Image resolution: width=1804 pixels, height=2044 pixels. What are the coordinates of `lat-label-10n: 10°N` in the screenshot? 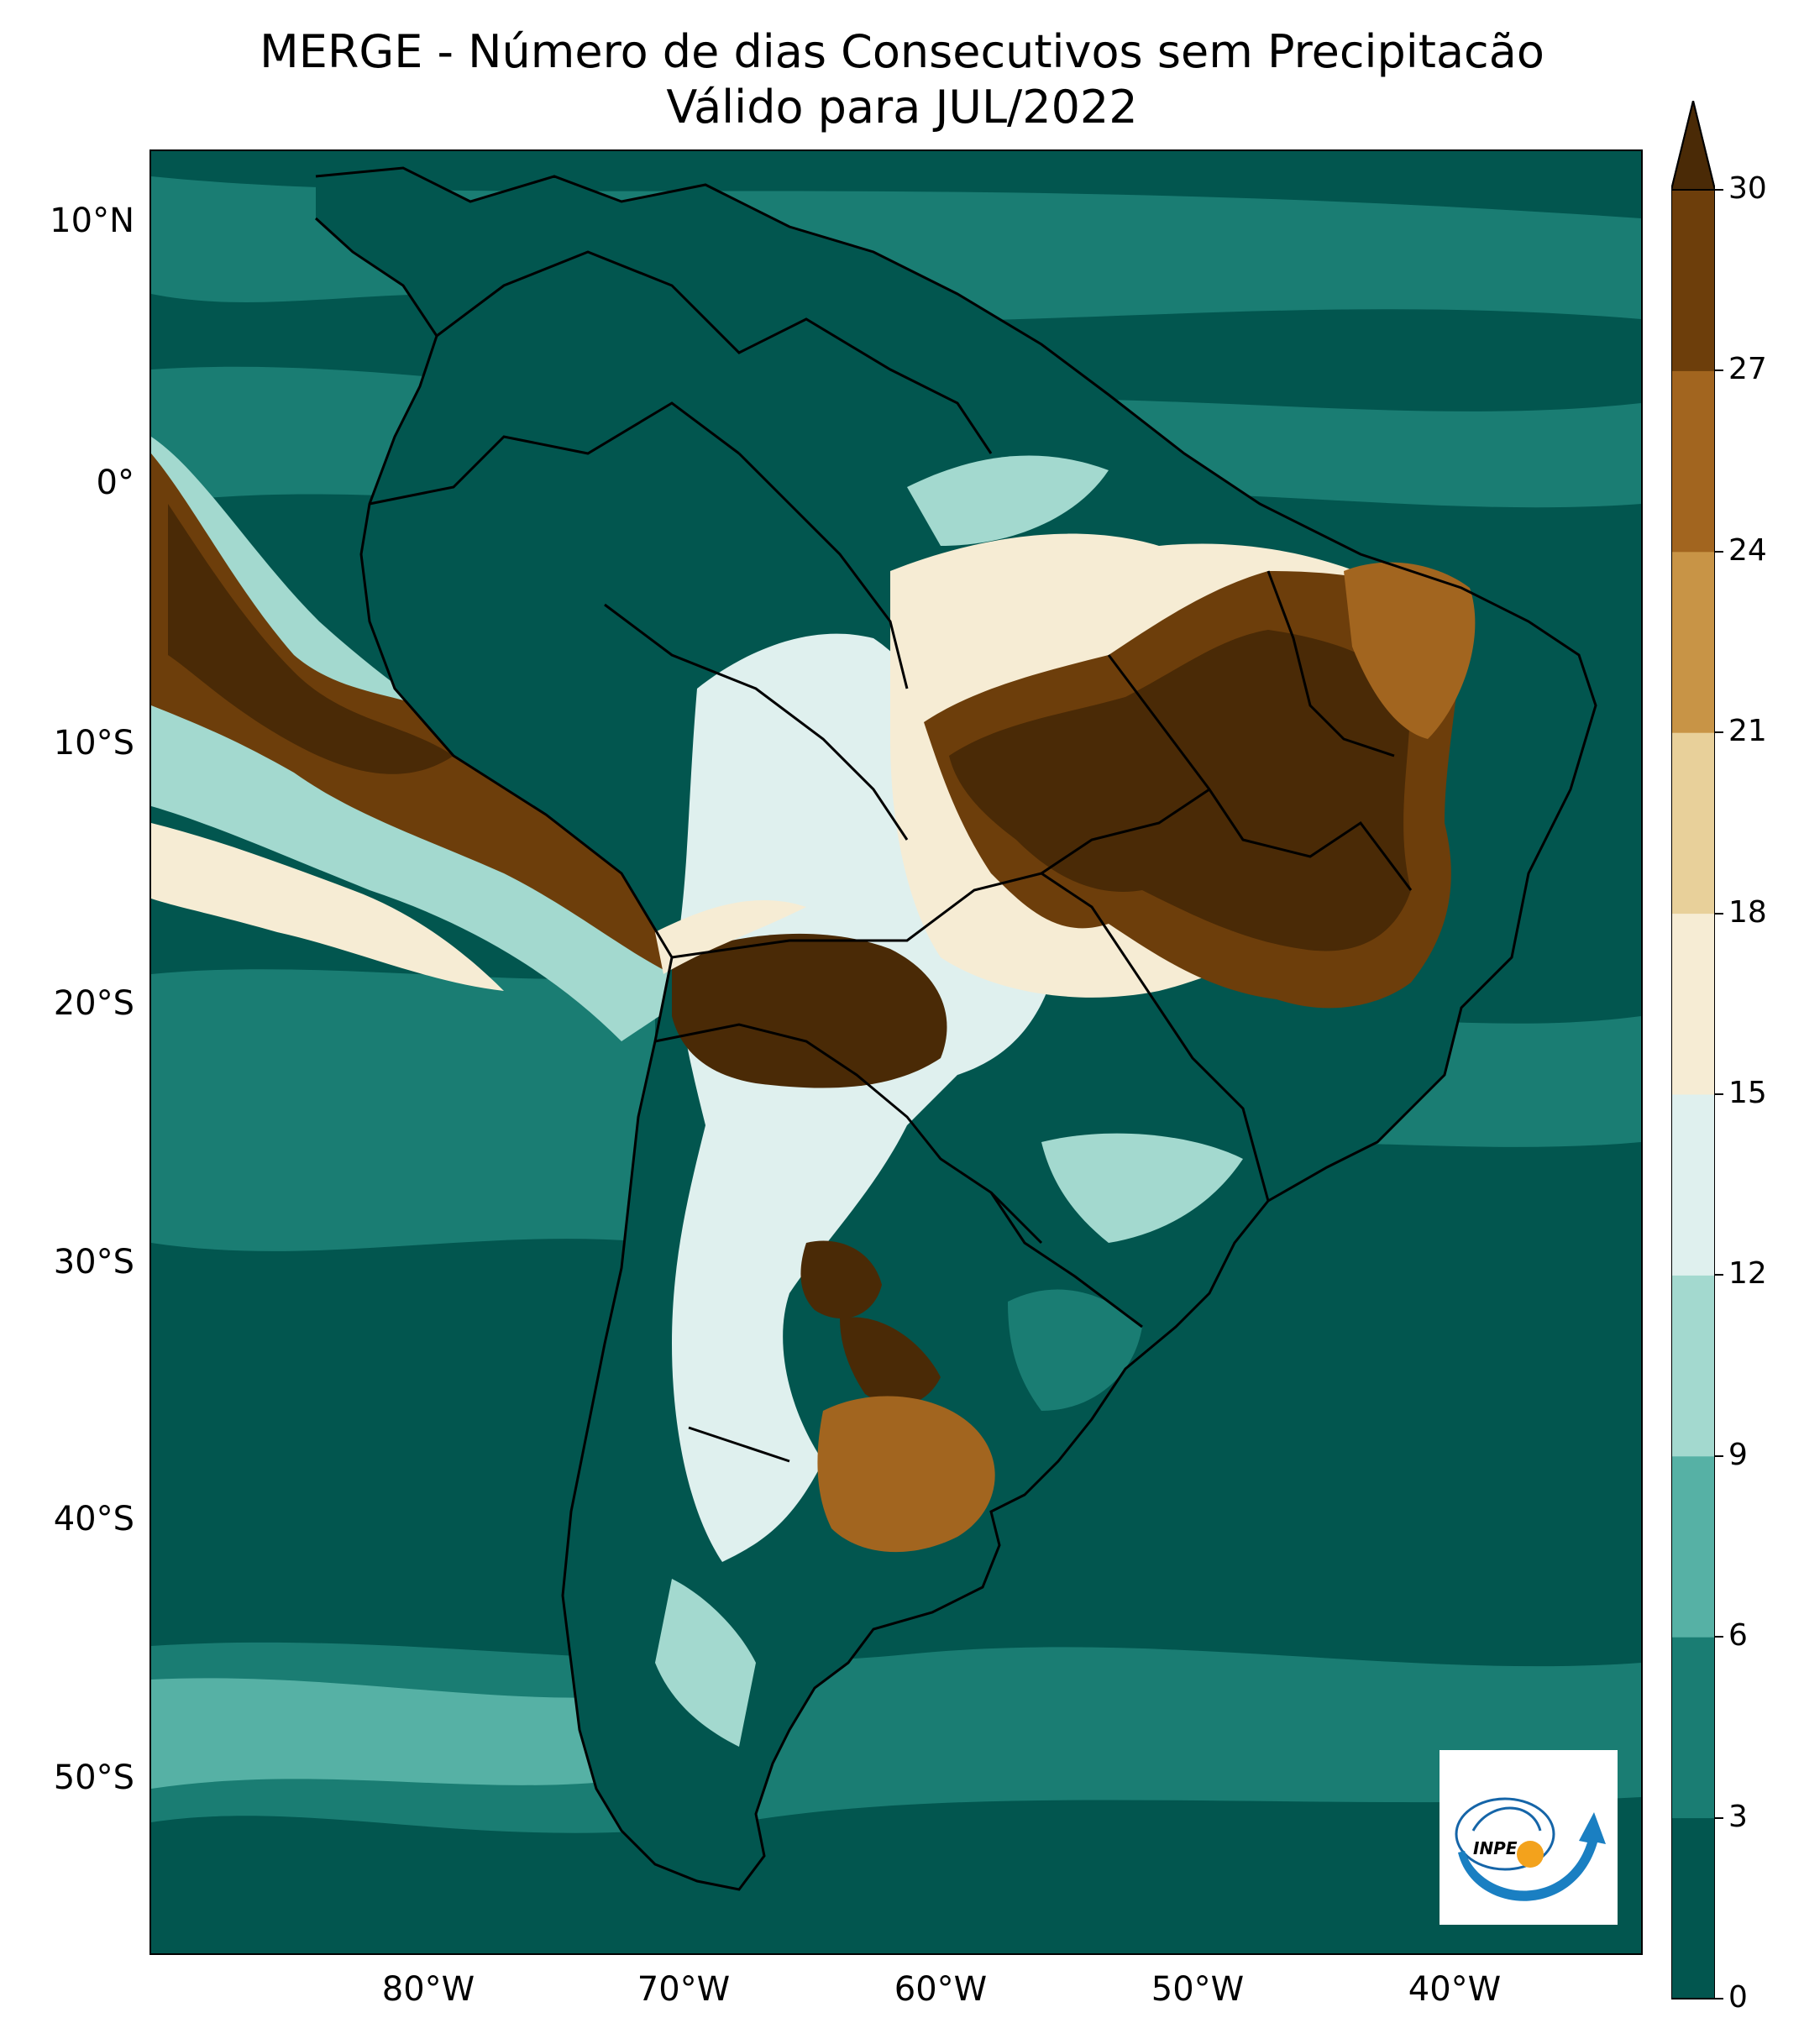 It's located at (92, 221).